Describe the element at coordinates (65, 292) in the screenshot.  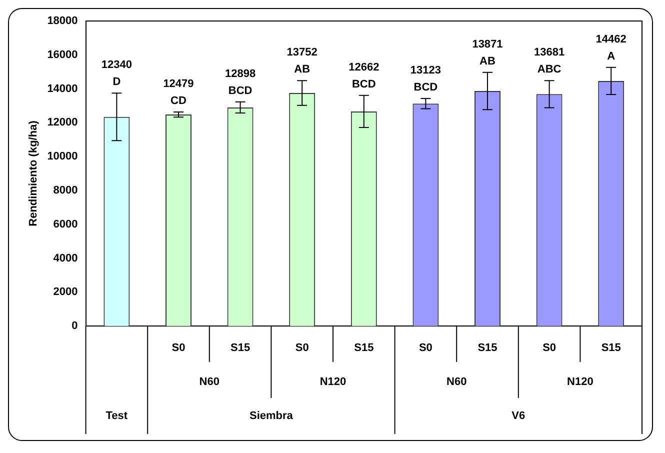
I see `y-tick-label: 2000` at that location.